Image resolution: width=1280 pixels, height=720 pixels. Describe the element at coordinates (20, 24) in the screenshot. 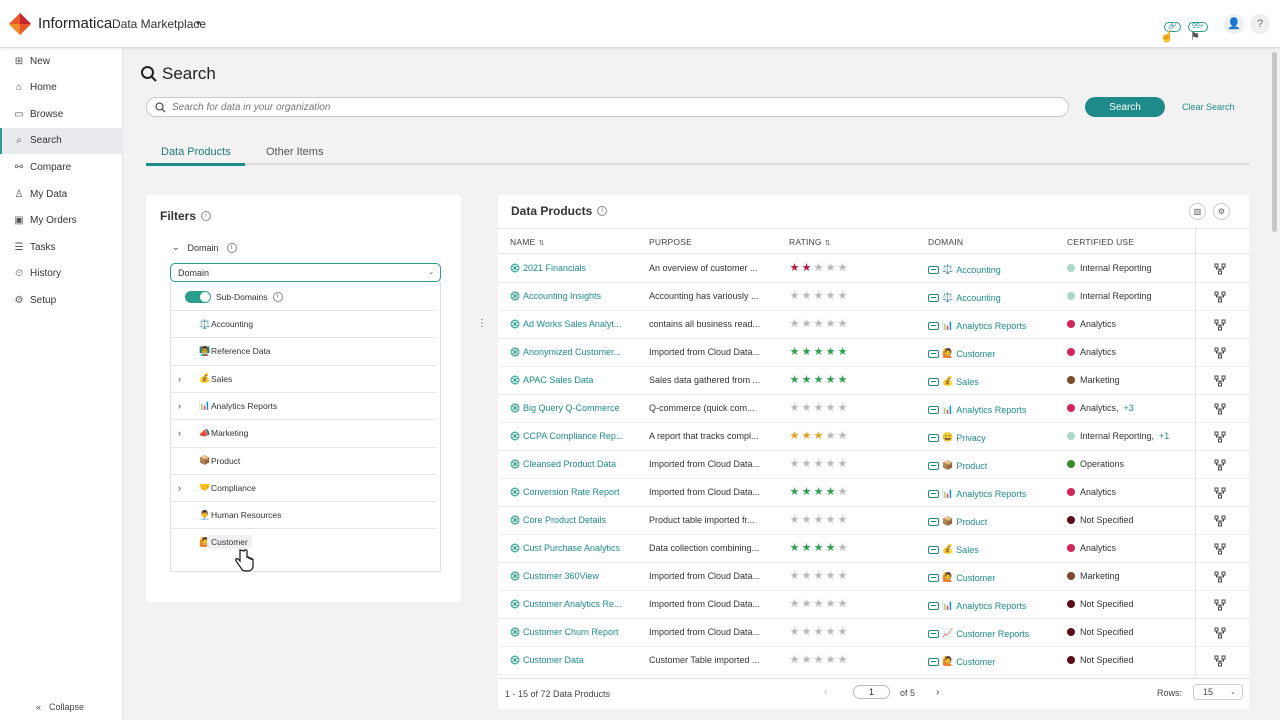

I see `informatica-logo` at that location.